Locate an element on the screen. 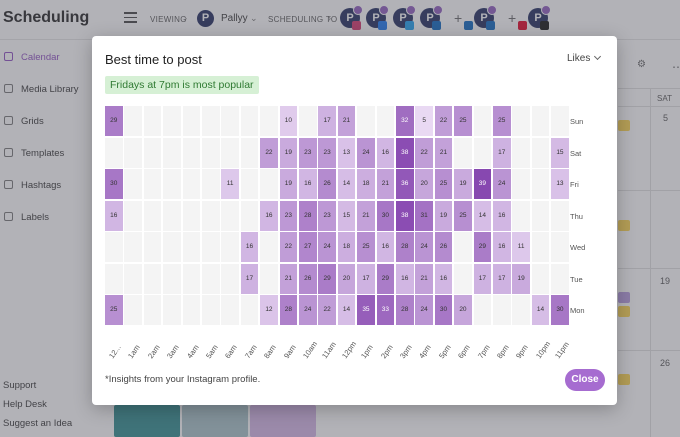 This screenshot has width=680, height=437. heatmap-cell-sat-12am is located at coordinates (114, 152).